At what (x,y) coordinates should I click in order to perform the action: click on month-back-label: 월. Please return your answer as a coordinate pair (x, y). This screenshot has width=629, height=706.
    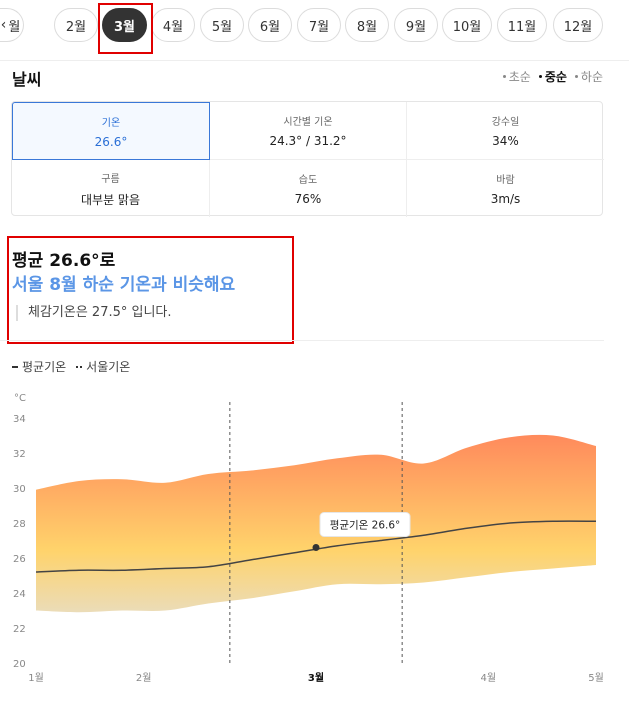
    Looking at the image, I should click on (14, 27).